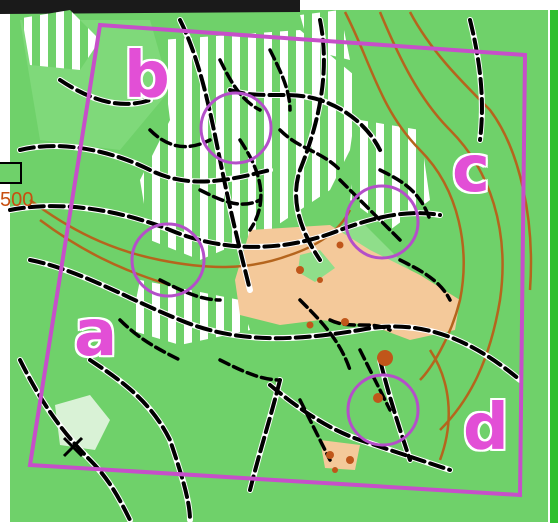 This screenshot has height=523, width=559. What do you see at coordinates (17, 200) in the screenshot?
I see `scale-text: 500` at bounding box center [17, 200].